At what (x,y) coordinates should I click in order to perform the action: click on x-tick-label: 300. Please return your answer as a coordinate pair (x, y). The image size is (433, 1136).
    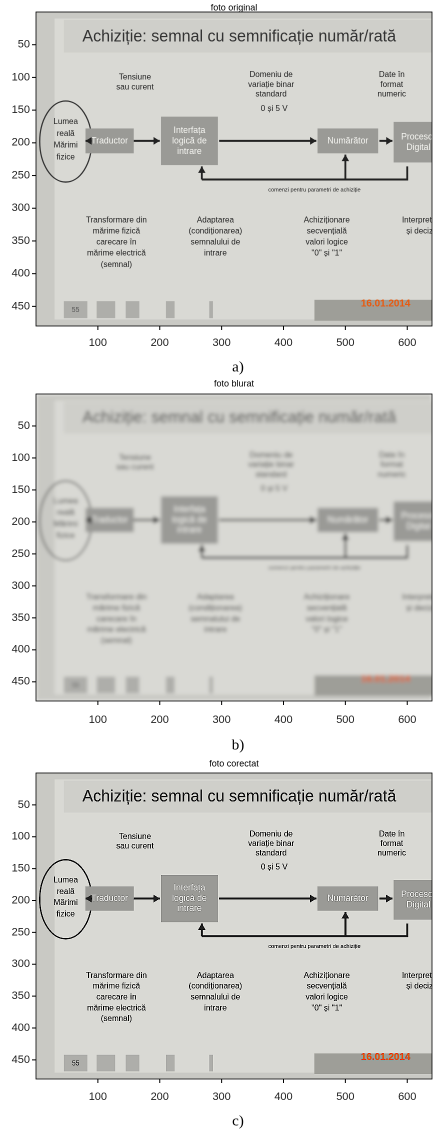
    Looking at the image, I should click on (221, 343).